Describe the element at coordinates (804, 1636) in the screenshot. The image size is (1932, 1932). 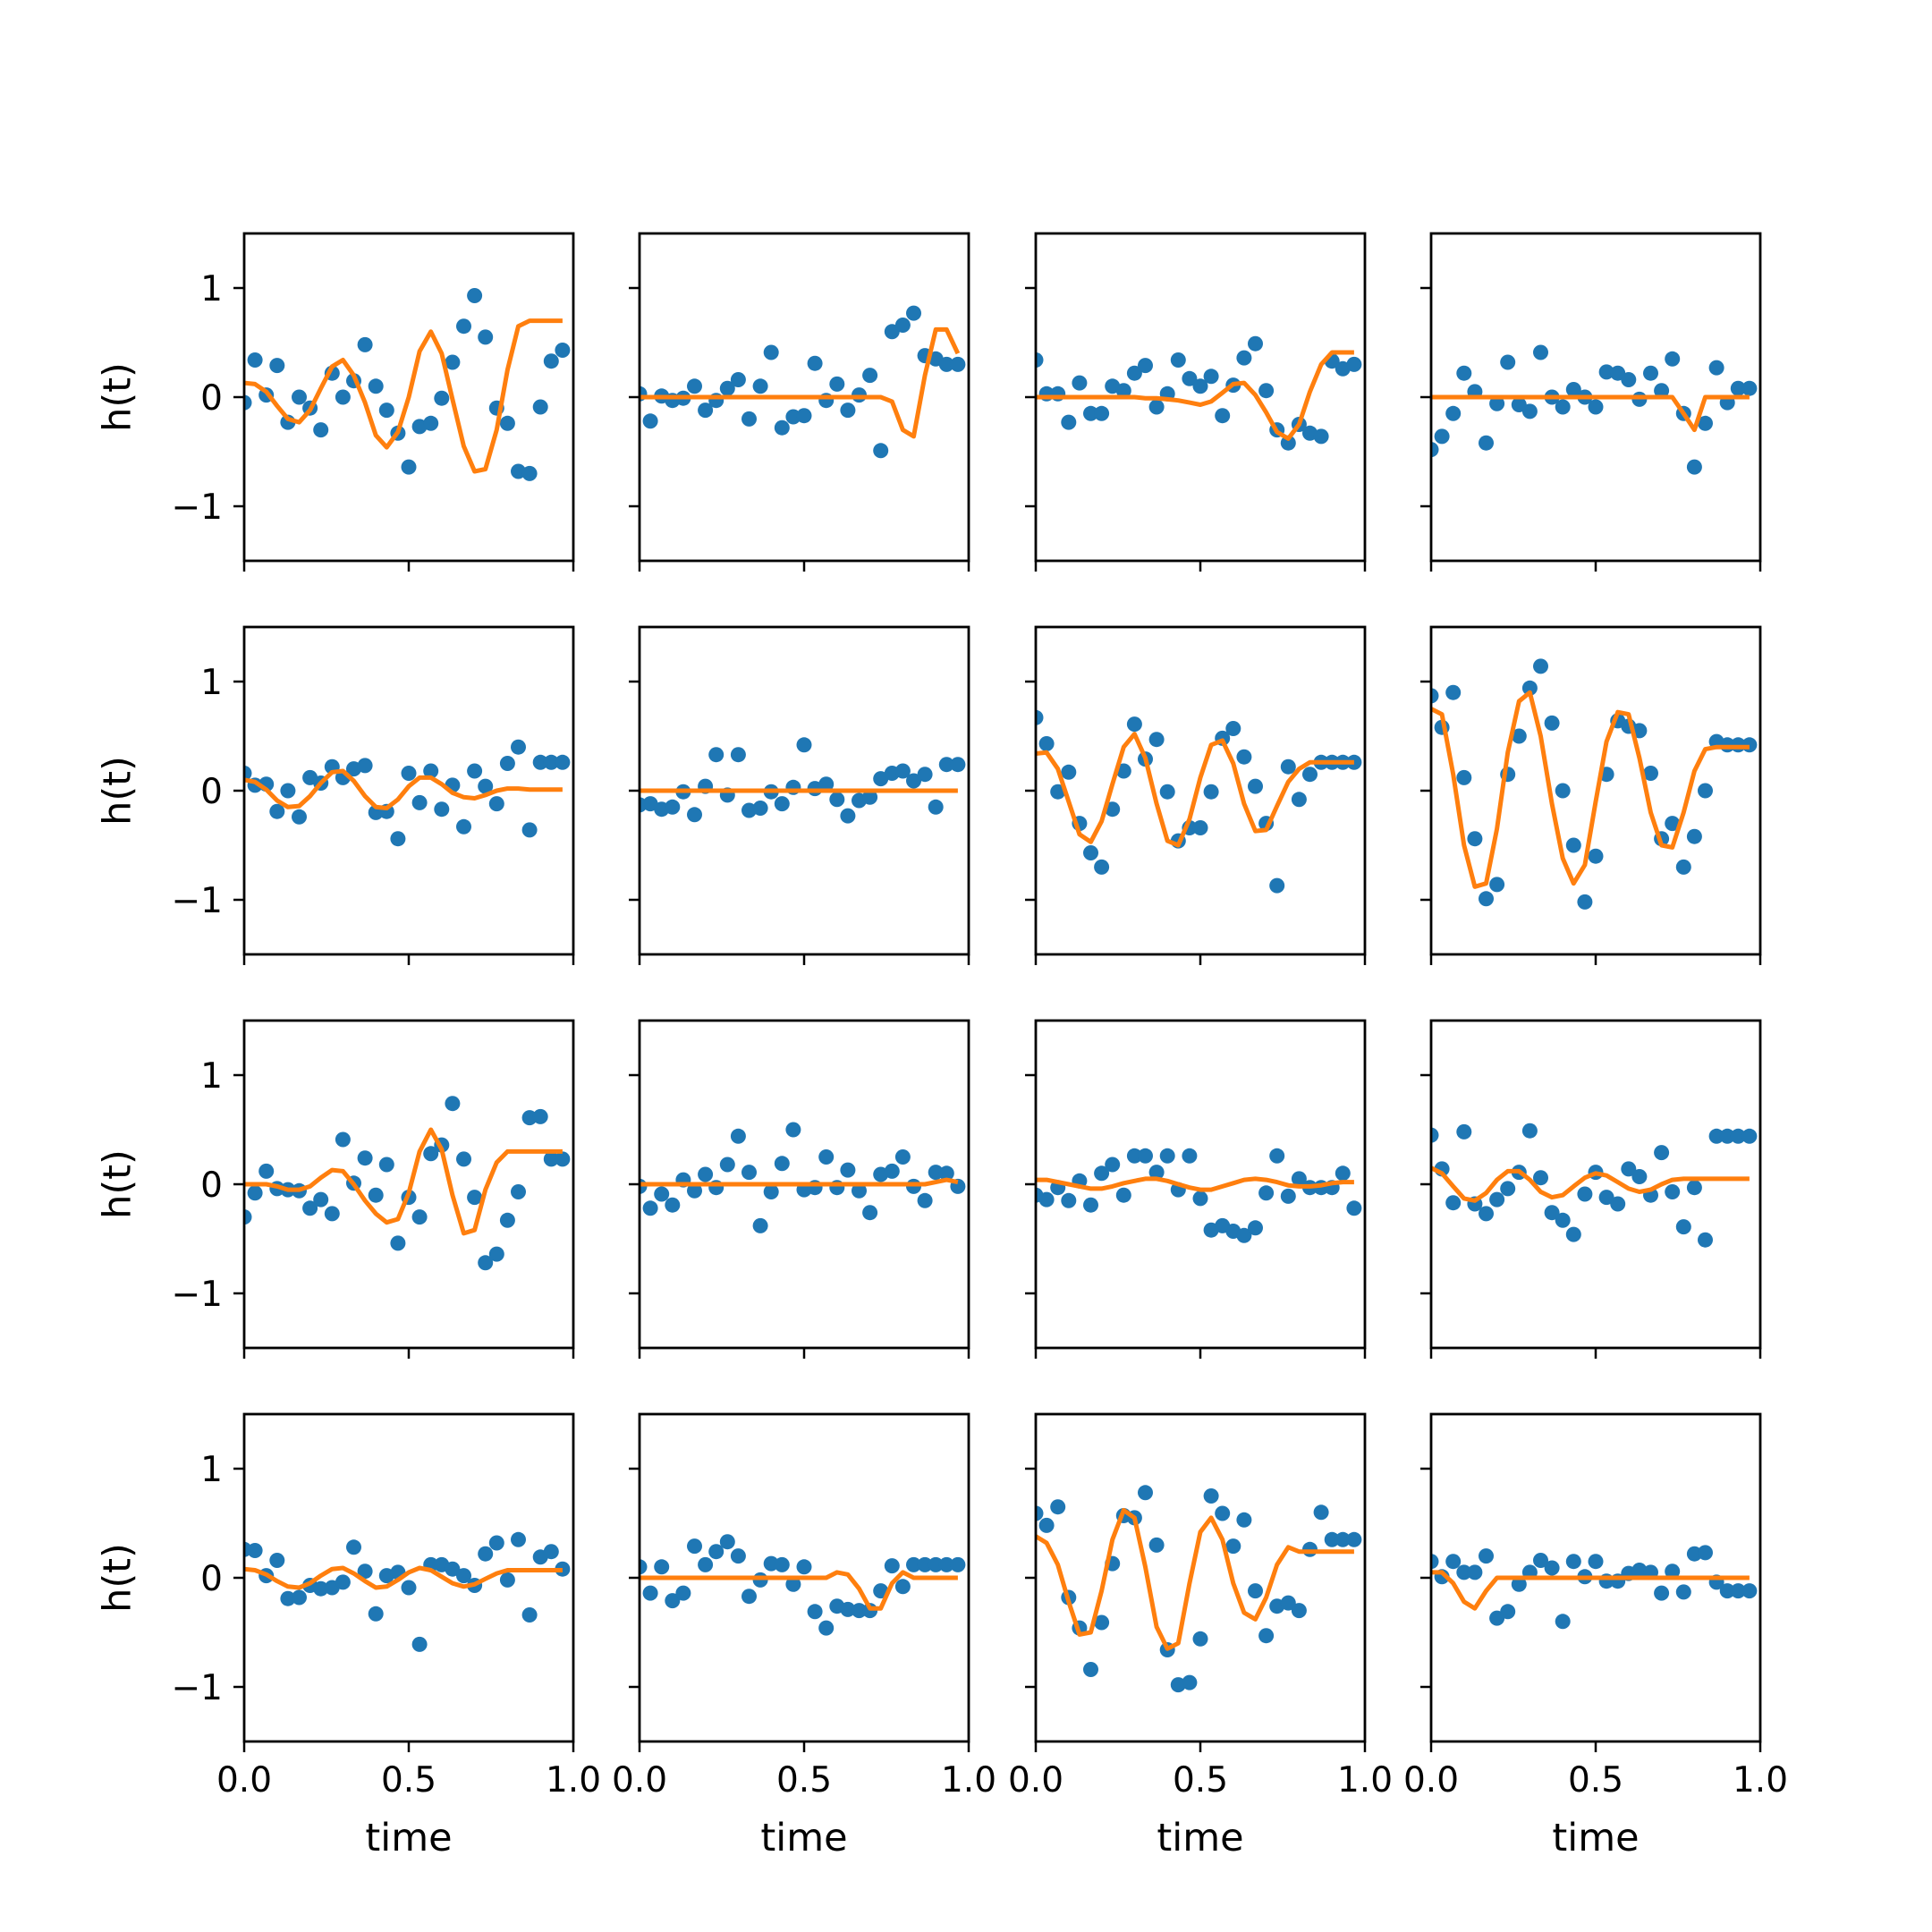
I see `subplot-4-2: 0.0 0.5 1.0 time` at that location.